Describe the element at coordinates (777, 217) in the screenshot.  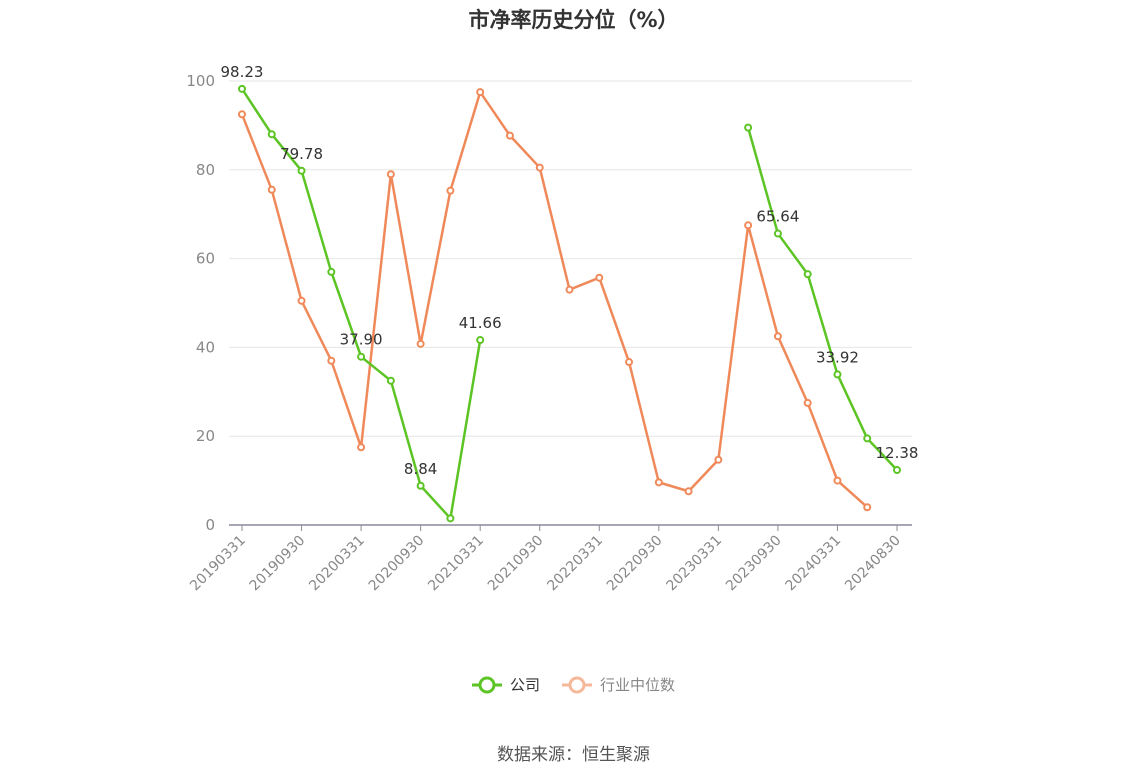
I see `data-label: 65.64` at that location.